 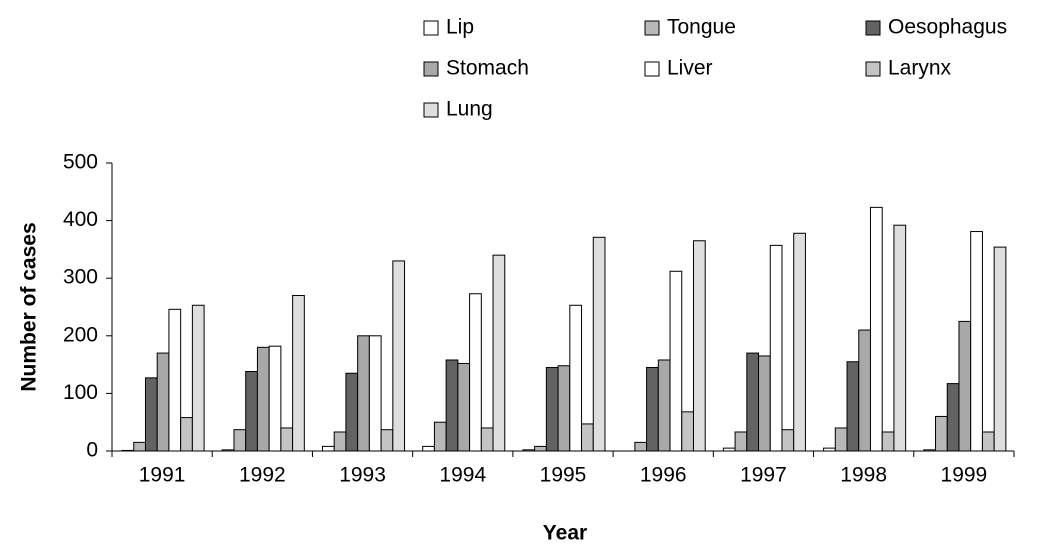 I want to click on legend-label: Tongue, so click(x=701, y=27).